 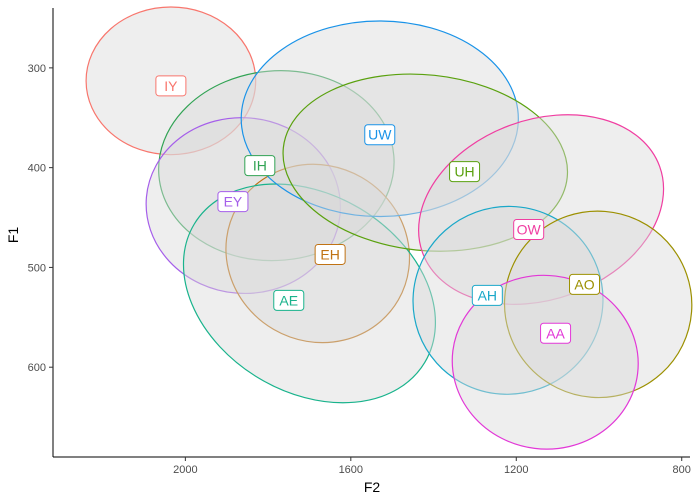 I want to click on label-eh: EH, so click(x=330, y=254).